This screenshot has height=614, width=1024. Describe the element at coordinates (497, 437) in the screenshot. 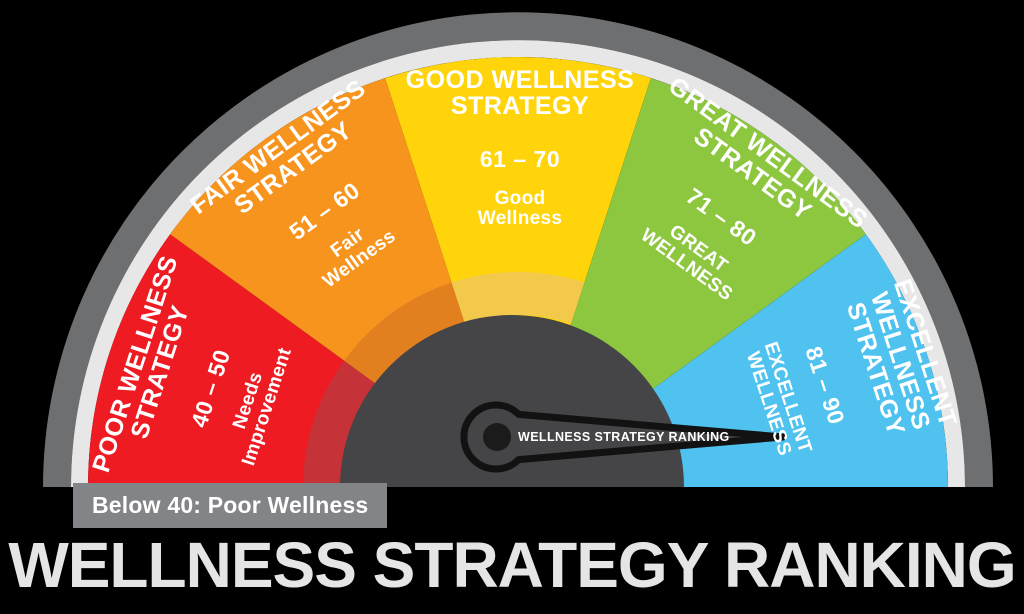

I see `gauge-needle-pivot-dot` at that location.